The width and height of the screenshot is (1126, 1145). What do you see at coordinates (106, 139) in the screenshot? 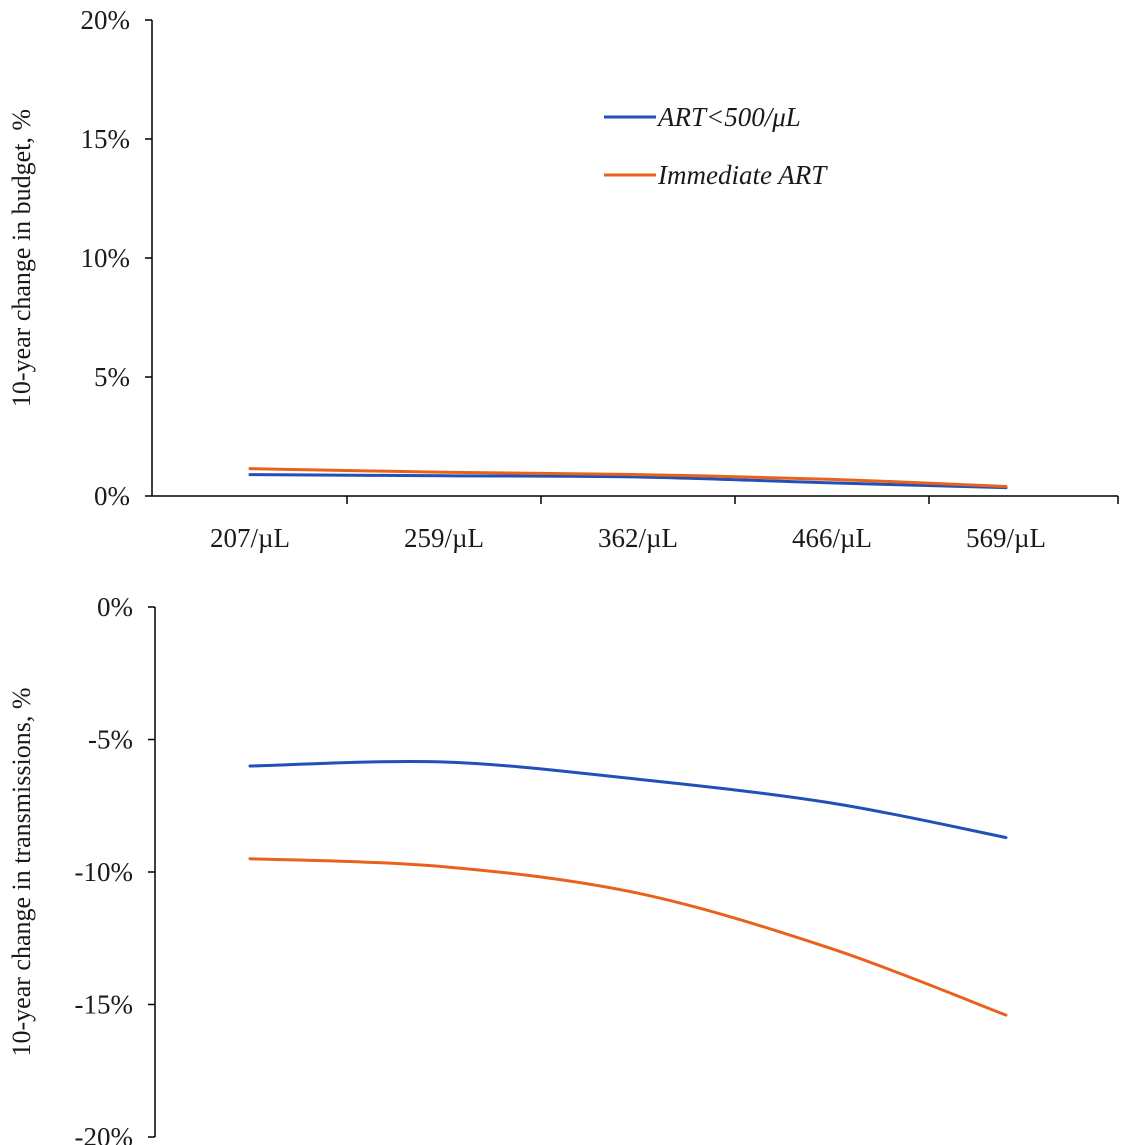
I see `y-tick-label: 15%` at bounding box center [106, 139].